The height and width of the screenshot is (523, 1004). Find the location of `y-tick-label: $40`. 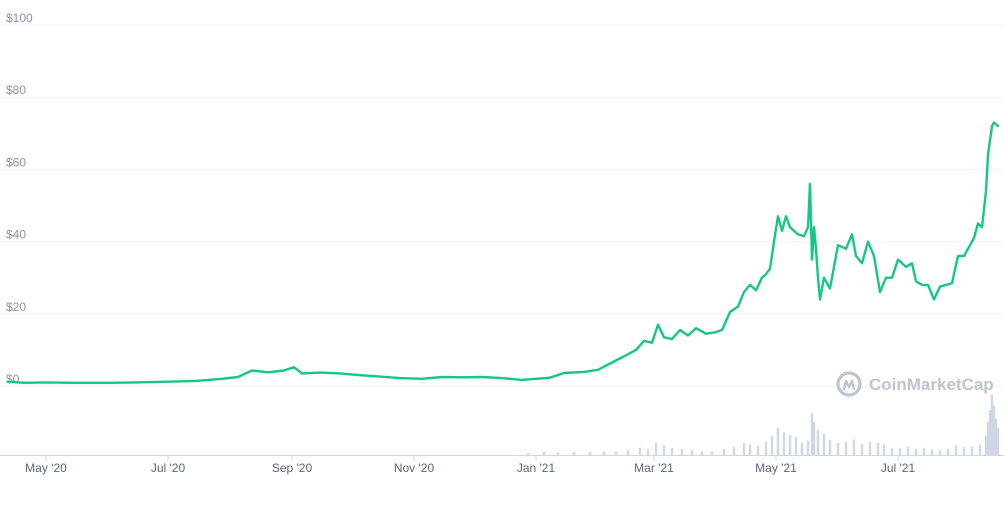

y-tick-label: $40 is located at coordinates (16, 235).